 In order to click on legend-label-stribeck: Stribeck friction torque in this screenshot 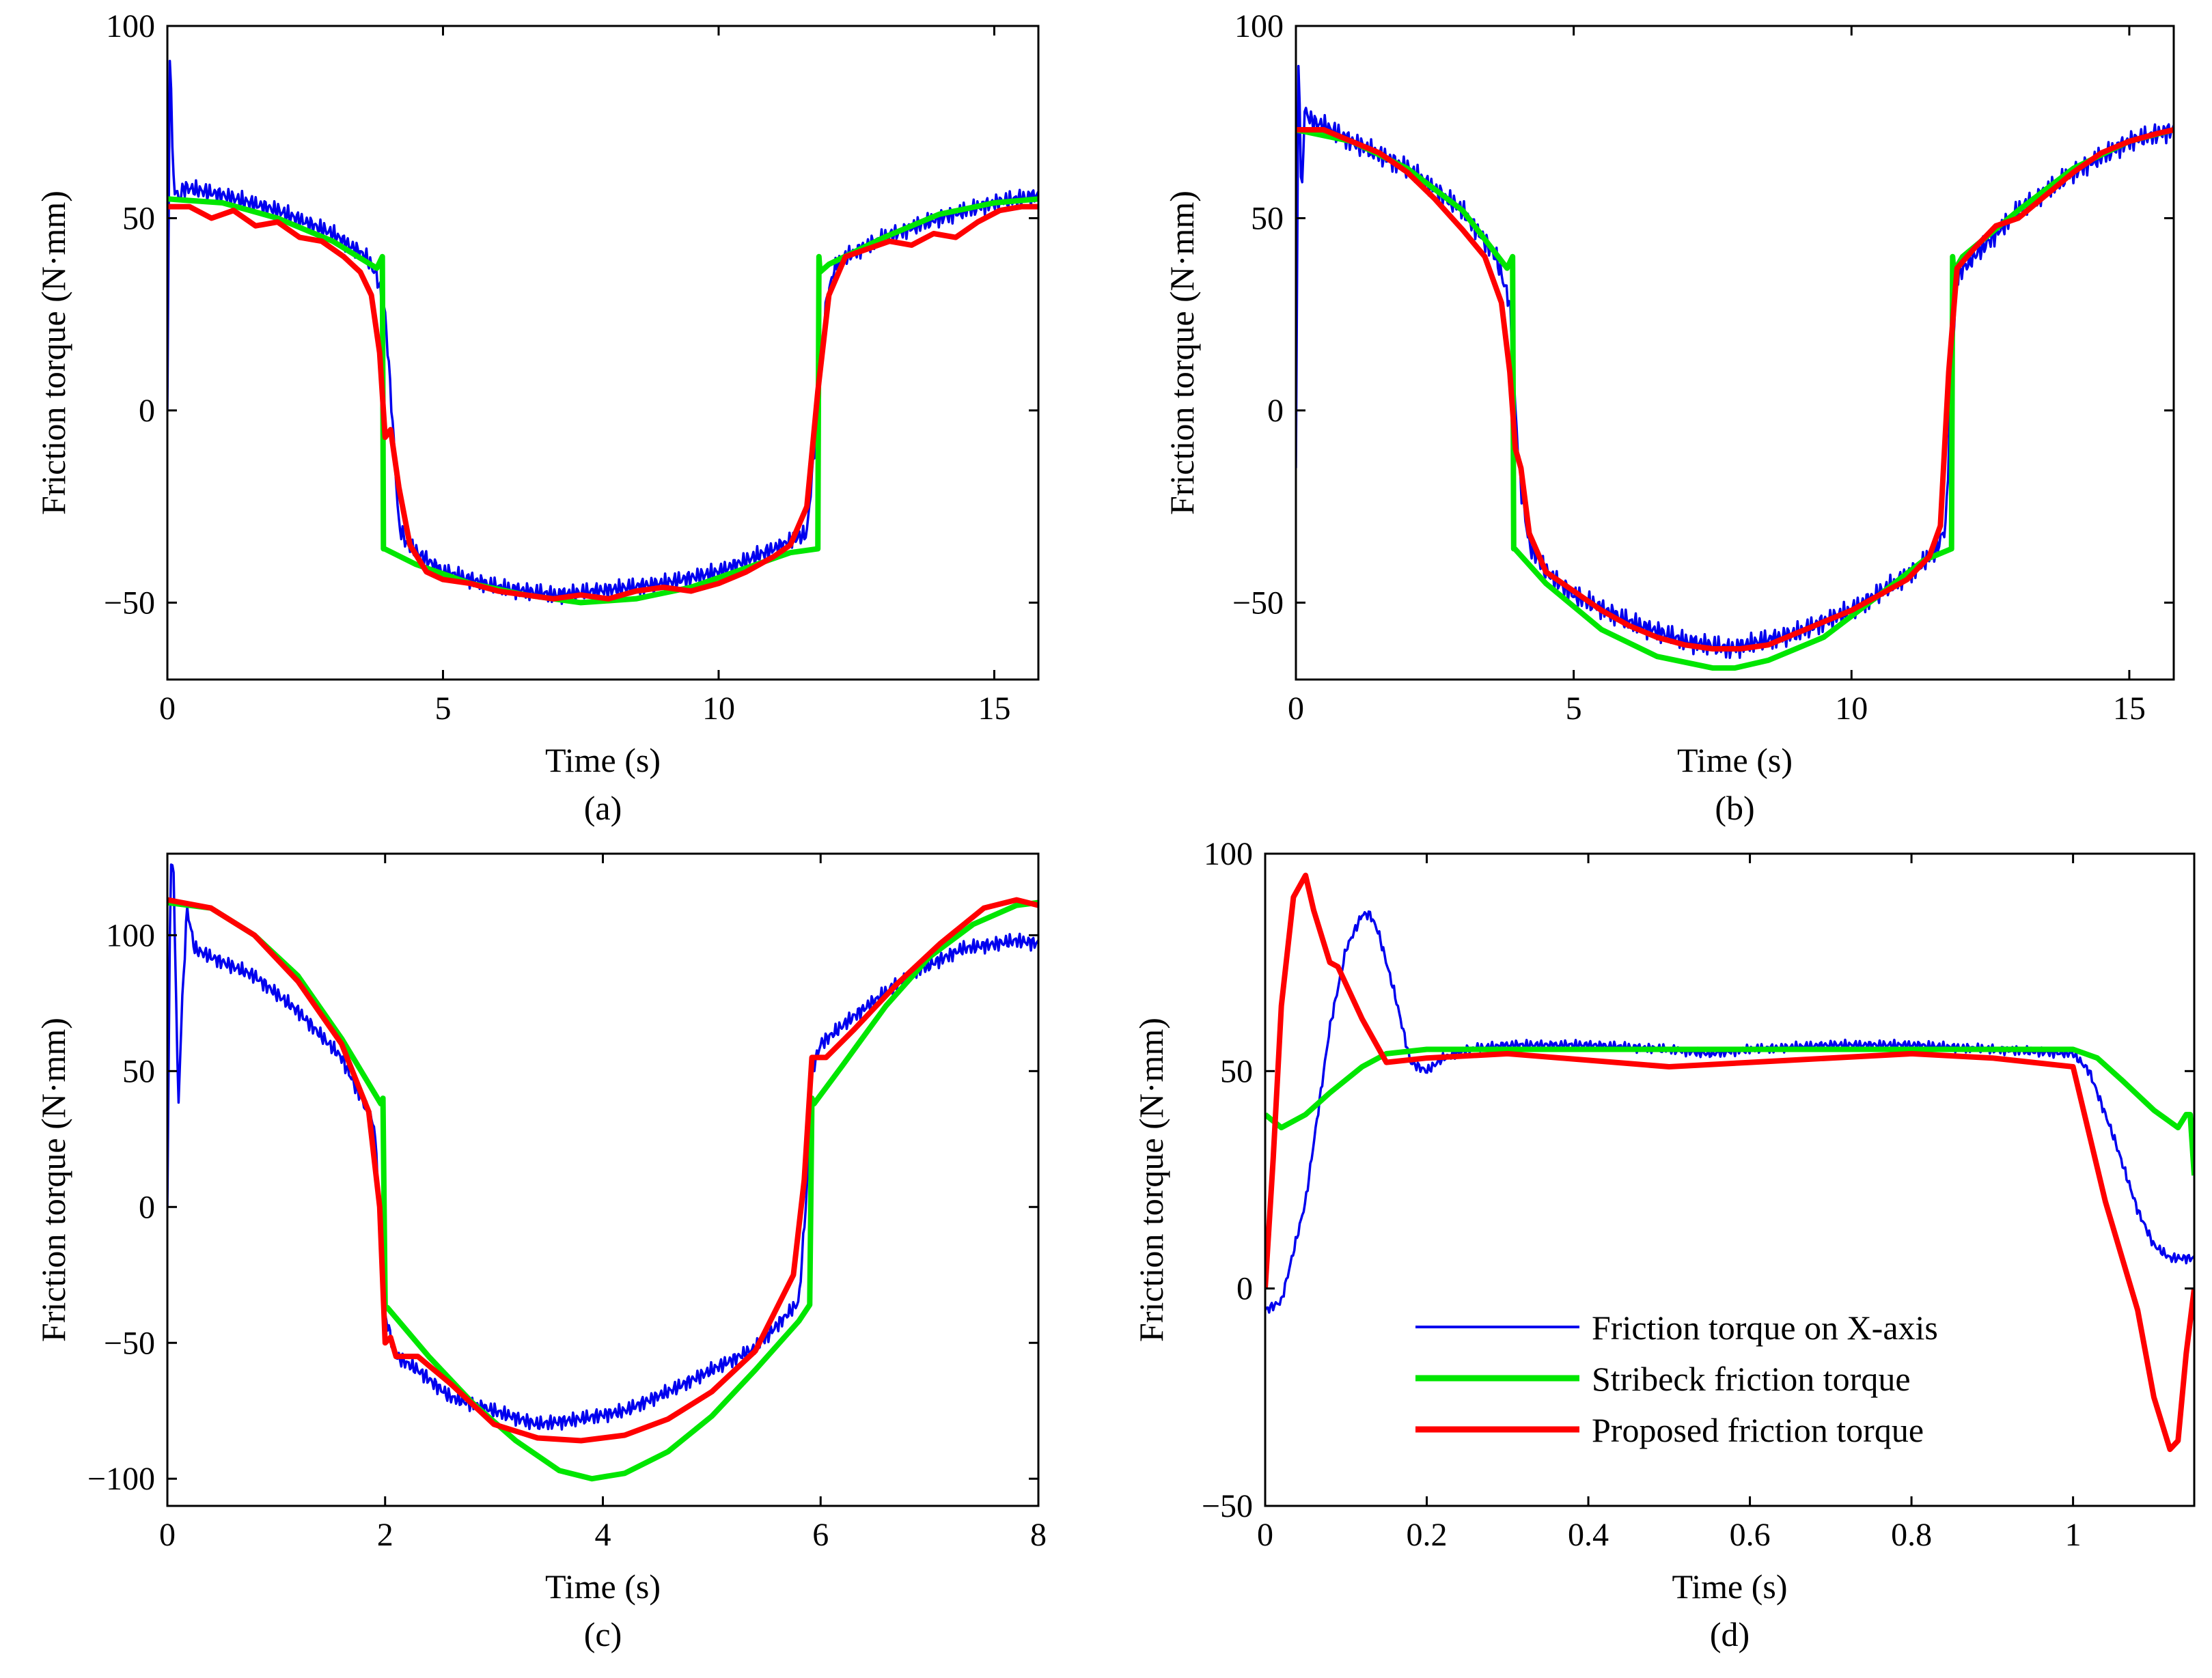, I will do `click(1752, 1379)`.